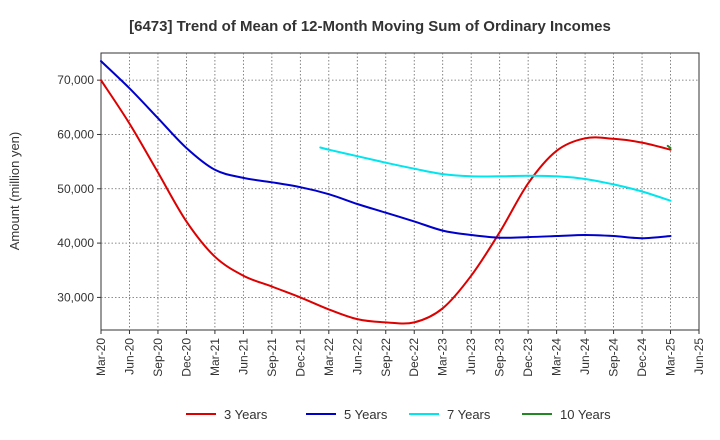  Describe the element at coordinates (75, 189) in the screenshot. I see `y-tick-label: 50,000` at that location.